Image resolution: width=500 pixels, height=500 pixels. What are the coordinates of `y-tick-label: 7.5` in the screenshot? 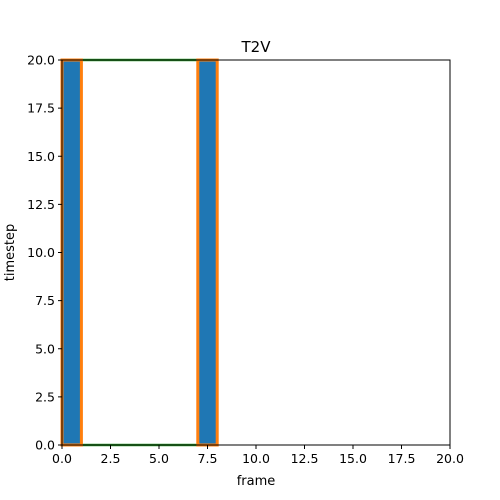 It's located at (45, 300).